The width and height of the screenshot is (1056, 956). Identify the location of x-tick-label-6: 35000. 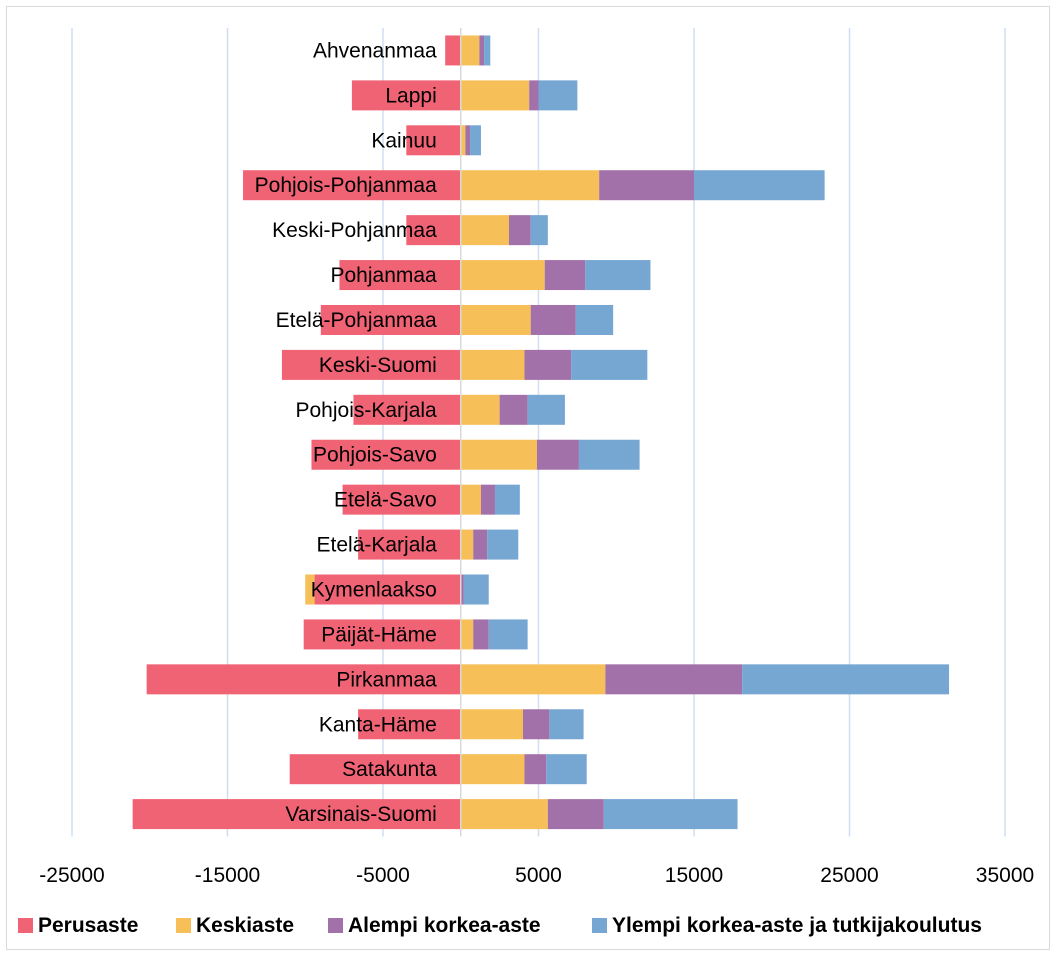
(1005, 875).